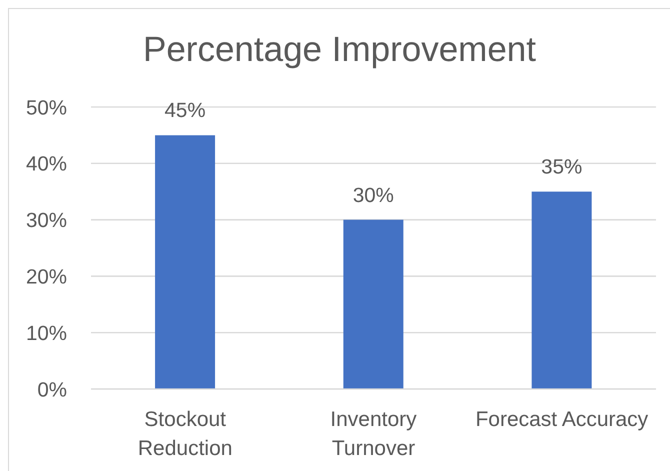 This screenshot has width=670, height=471. What do you see at coordinates (46, 333) in the screenshot?
I see `y-tick-label: 10%` at bounding box center [46, 333].